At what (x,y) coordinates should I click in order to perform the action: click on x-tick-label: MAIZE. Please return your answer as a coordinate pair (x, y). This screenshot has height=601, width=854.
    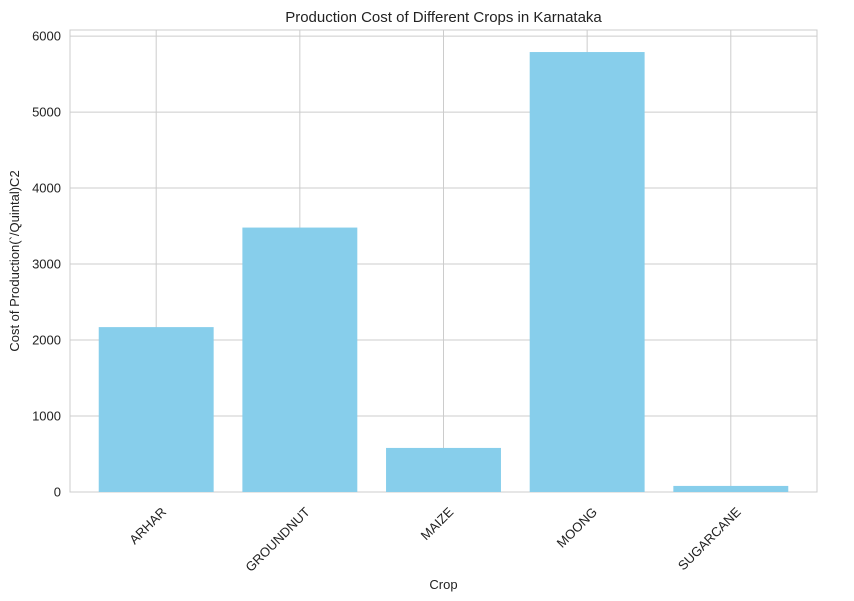
    Looking at the image, I should click on (437, 523).